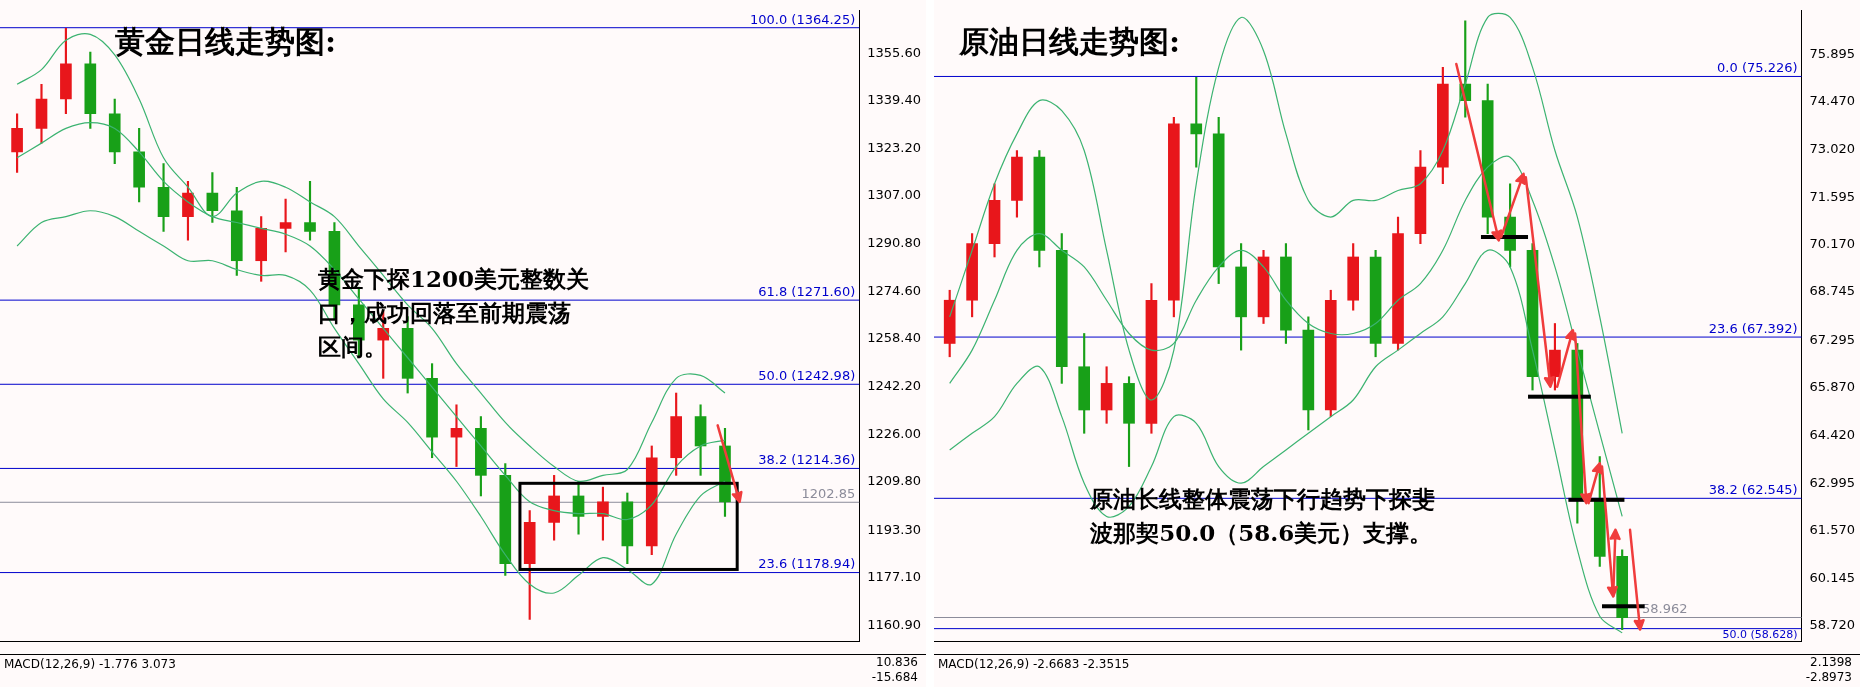 This screenshot has width=1861, height=689. Describe the element at coordinates (1832, 53) in the screenshot. I see `y-tick-label: 75.895` at that location.